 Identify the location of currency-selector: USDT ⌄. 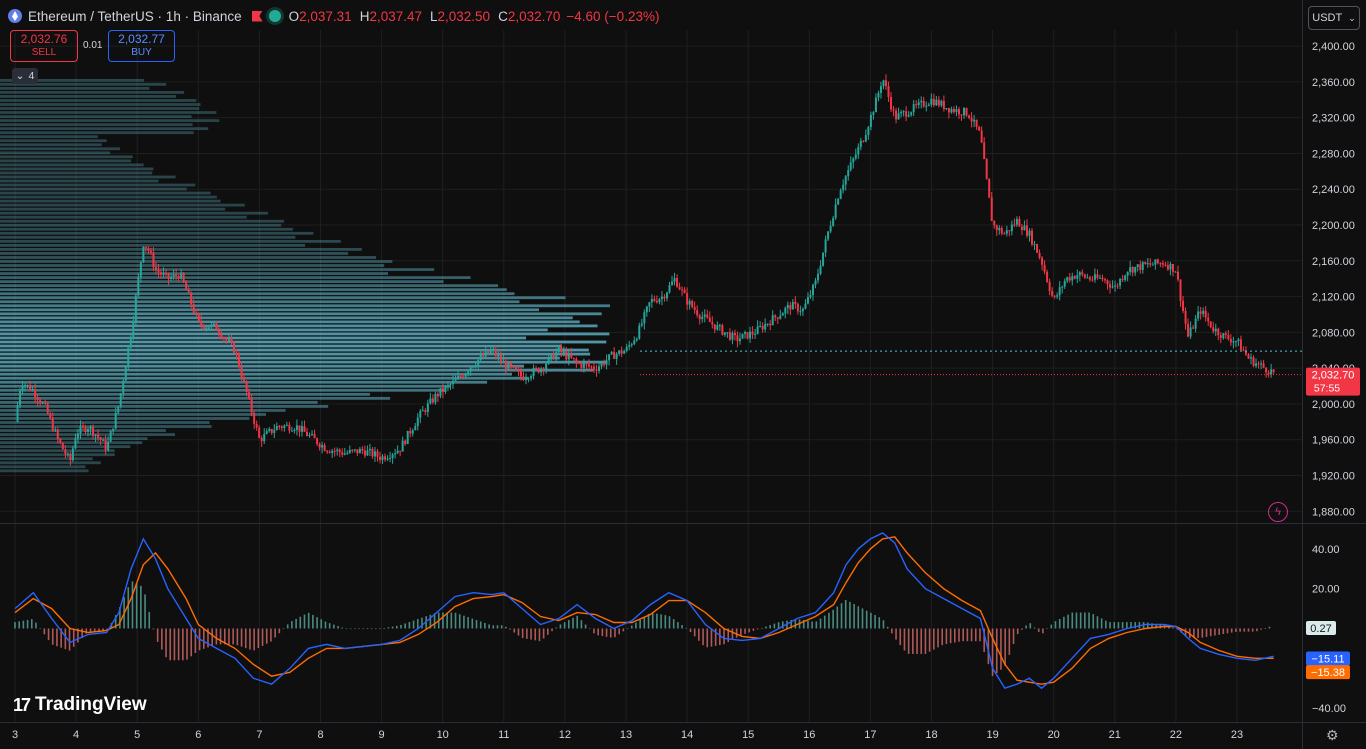
(1334, 18).